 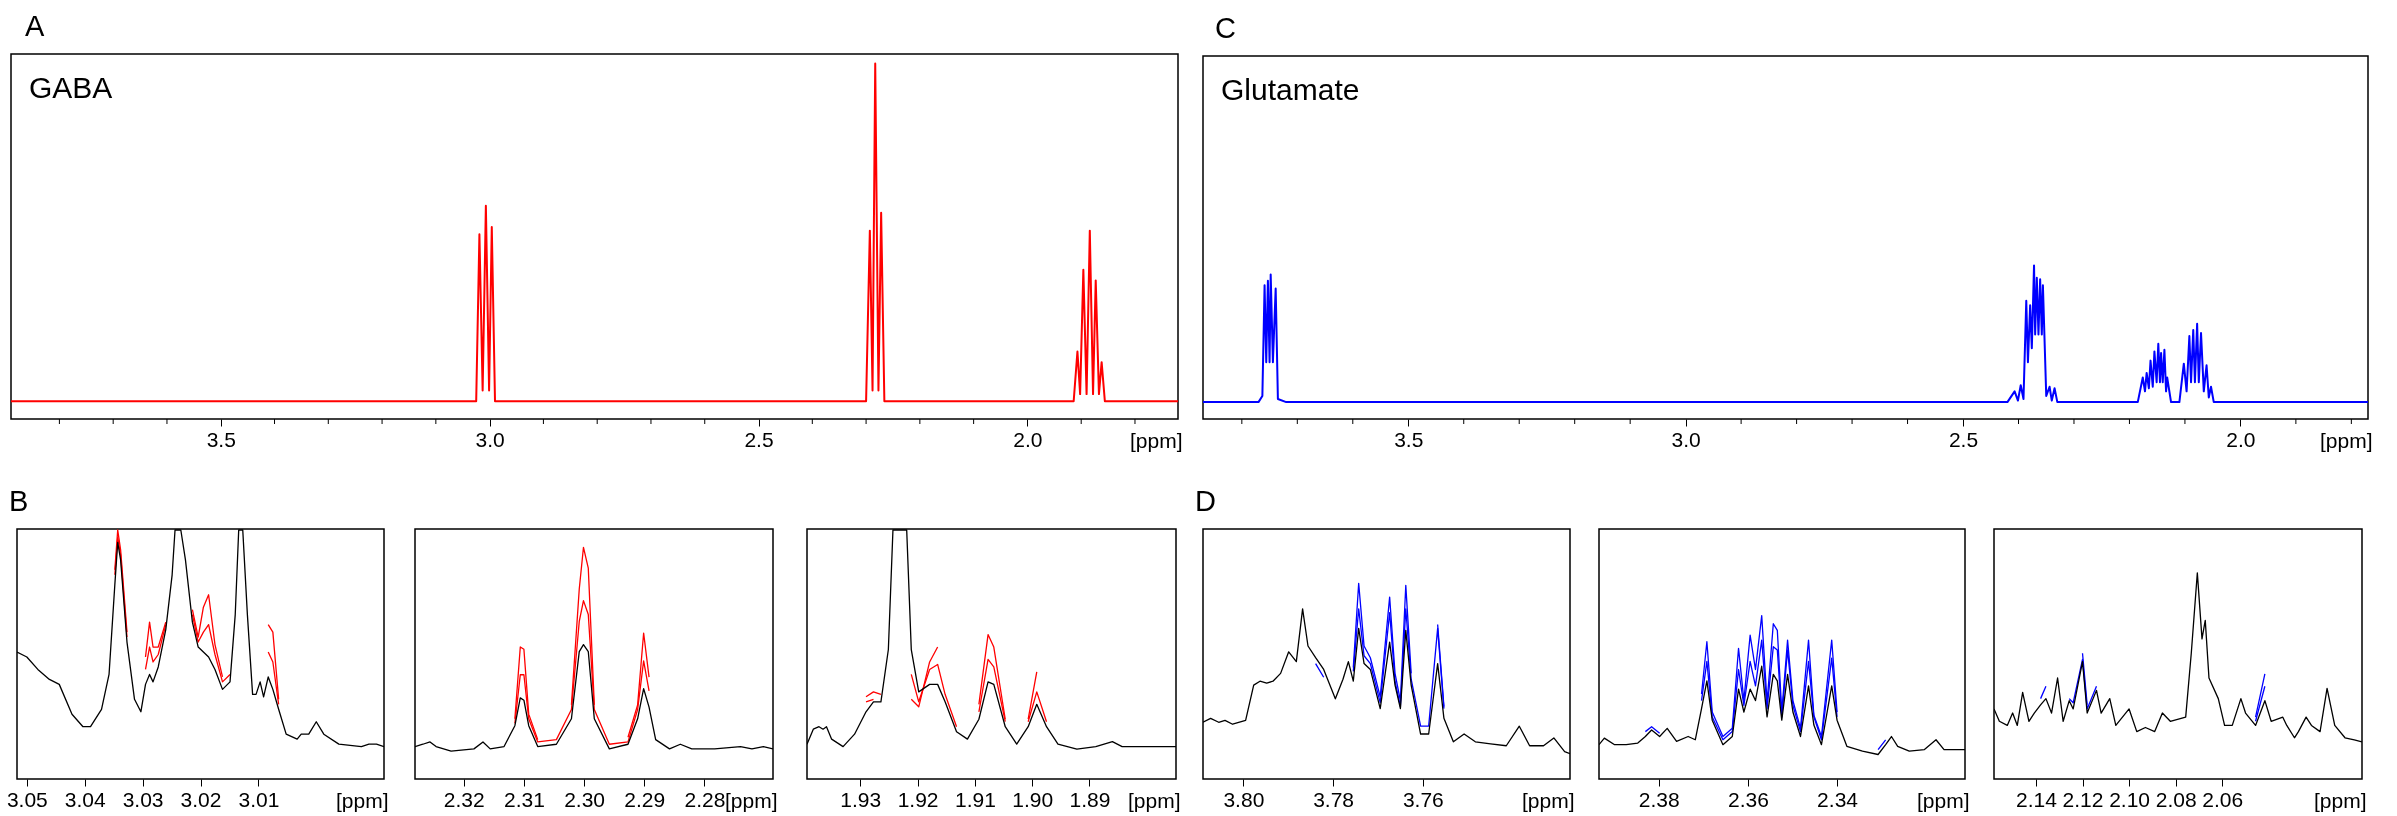 I want to click on x-tick-label: 1.92, so click(x=918, y=799).